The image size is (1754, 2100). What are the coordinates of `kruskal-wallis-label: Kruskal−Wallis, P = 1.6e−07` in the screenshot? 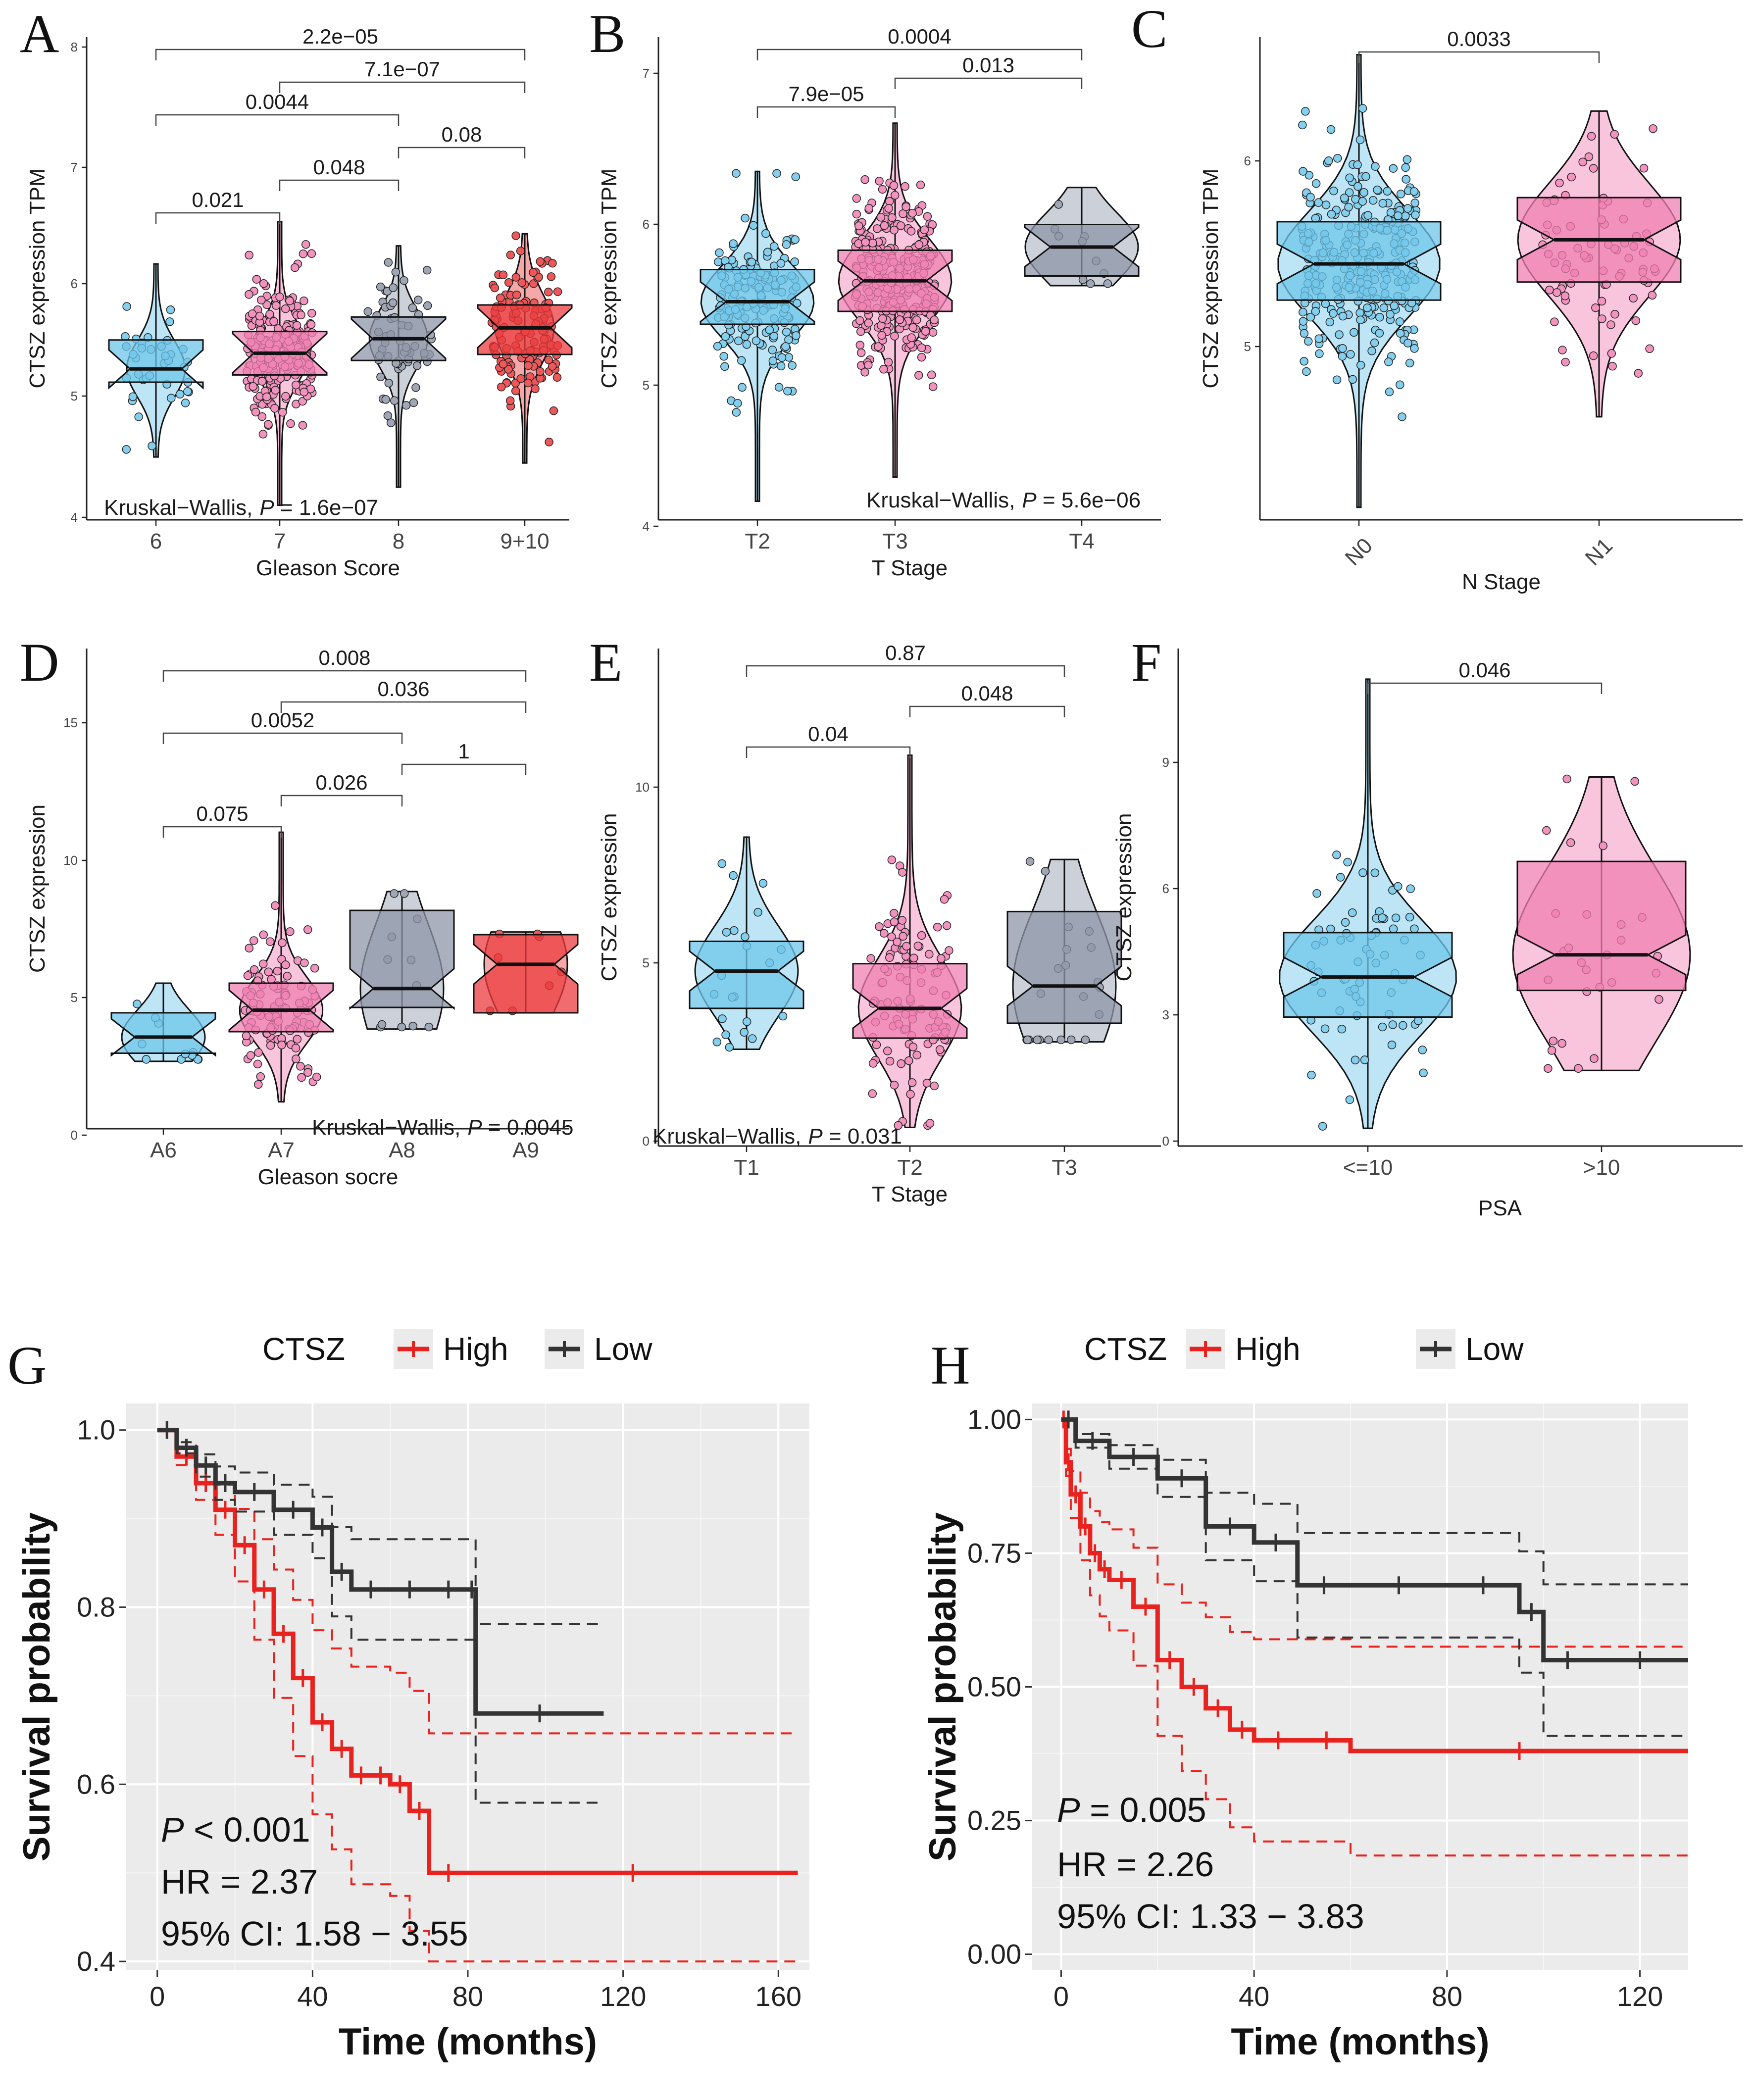 It's located at (241, 508).